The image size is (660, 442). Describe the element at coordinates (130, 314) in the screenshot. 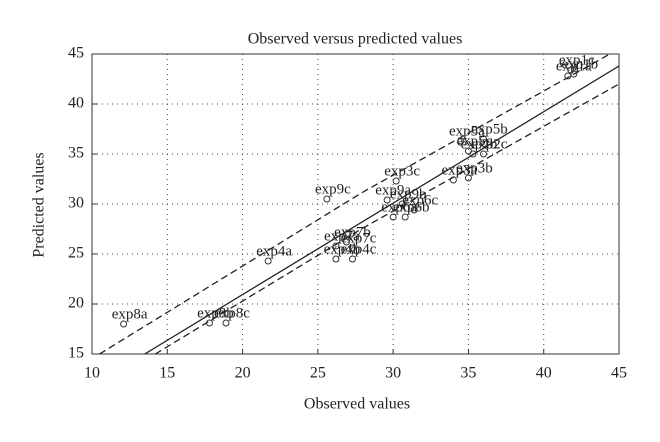

I see `point-label: exp8a` at that location.